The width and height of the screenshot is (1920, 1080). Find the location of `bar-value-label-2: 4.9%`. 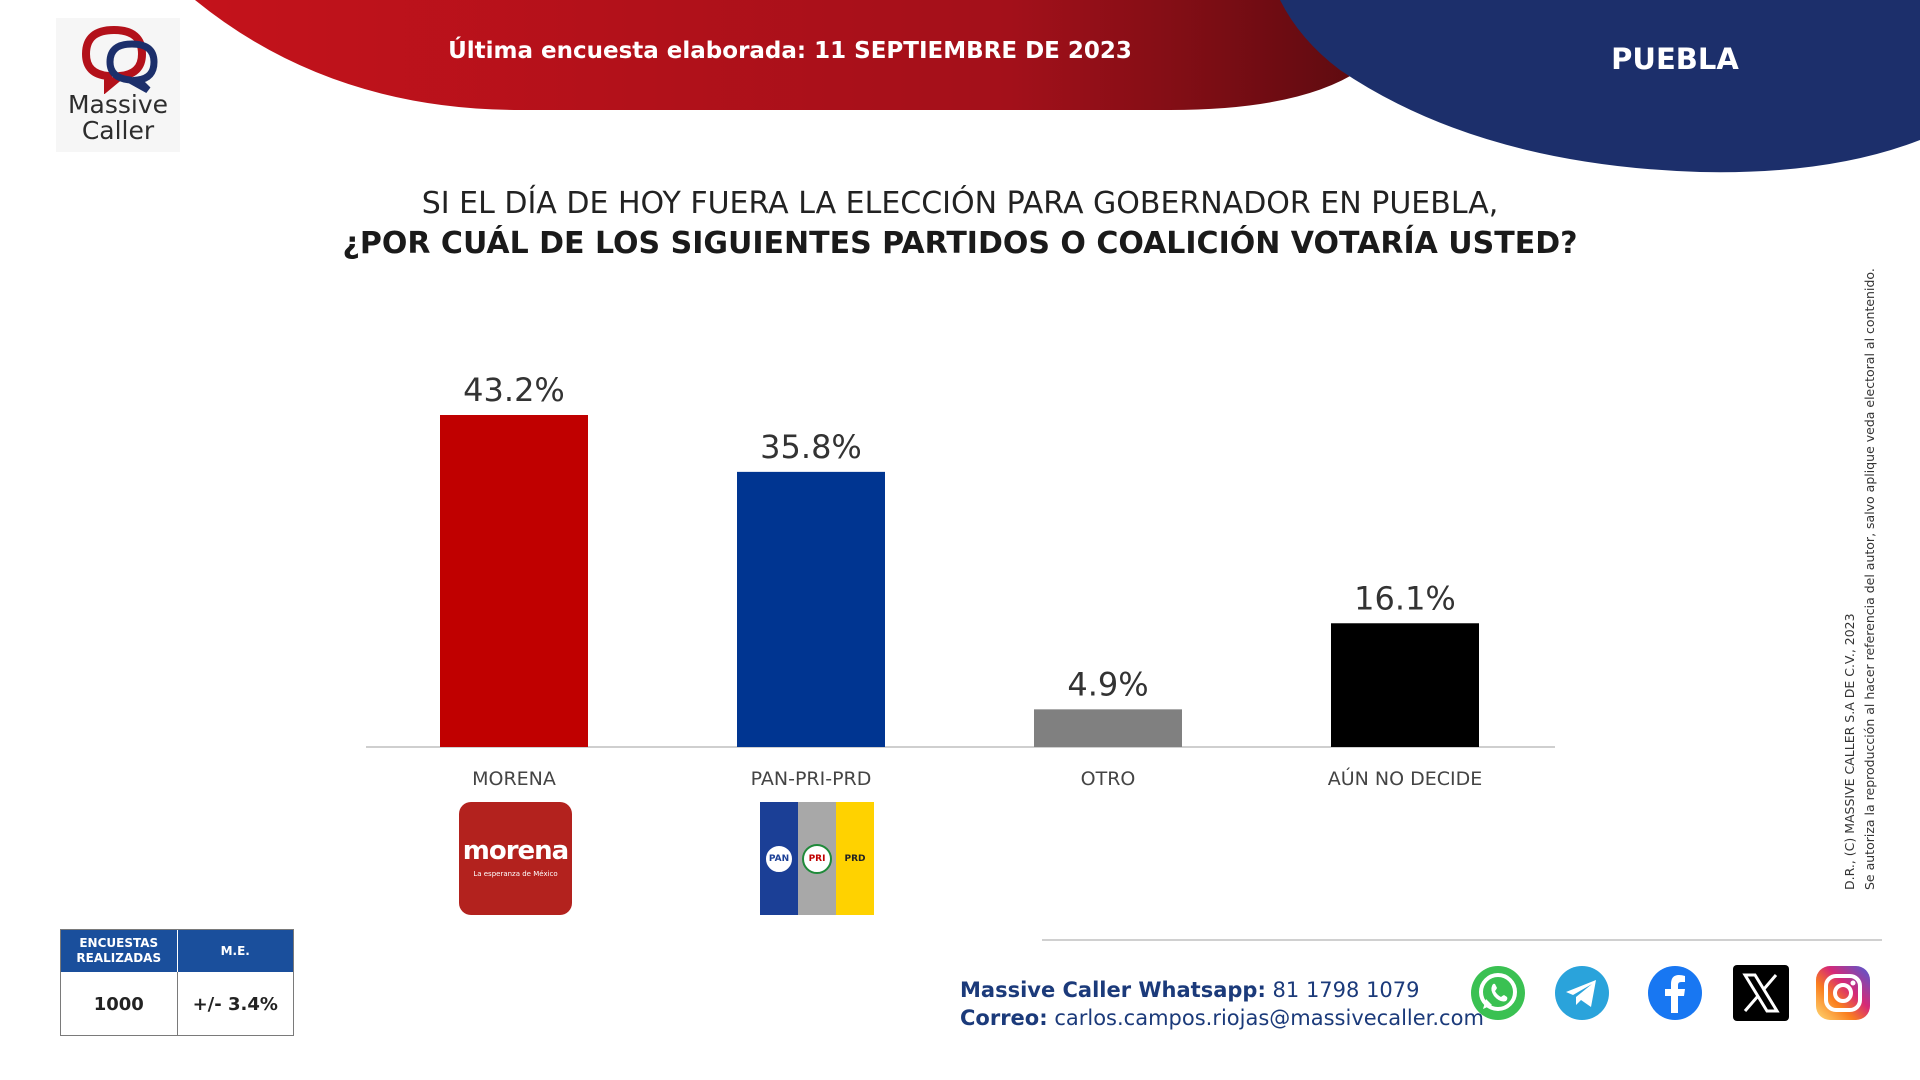

bar-value-label-2: 4.9% is located at coordinates (1107, 684).